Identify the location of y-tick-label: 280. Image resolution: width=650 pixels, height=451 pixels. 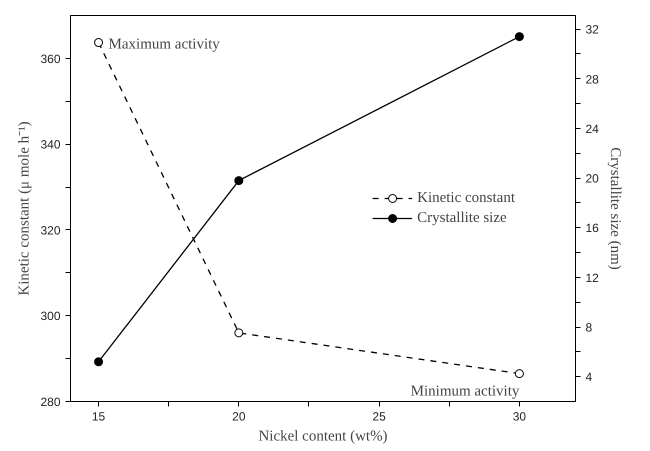
(50, 402).